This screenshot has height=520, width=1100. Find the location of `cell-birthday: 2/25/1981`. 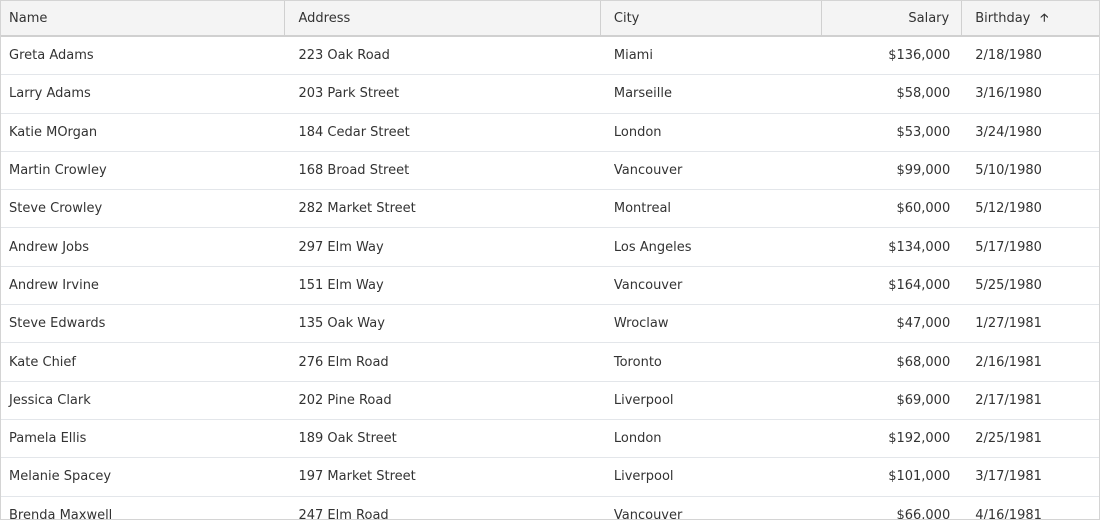

cell-birthday: 2/25/1981 is located at coordinates (1008, 439).